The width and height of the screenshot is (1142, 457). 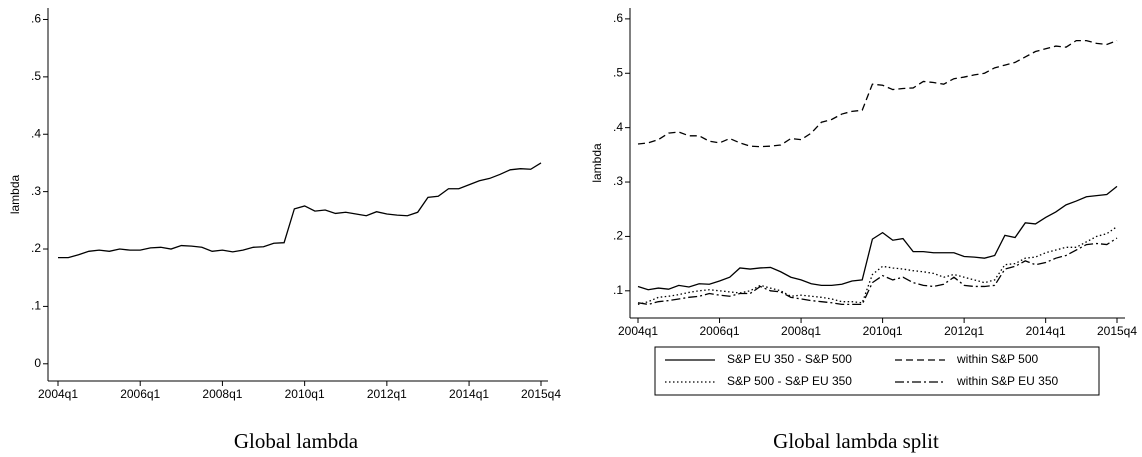 I want to click on chart-title: Global lambda split, so click(x=856, y=441).